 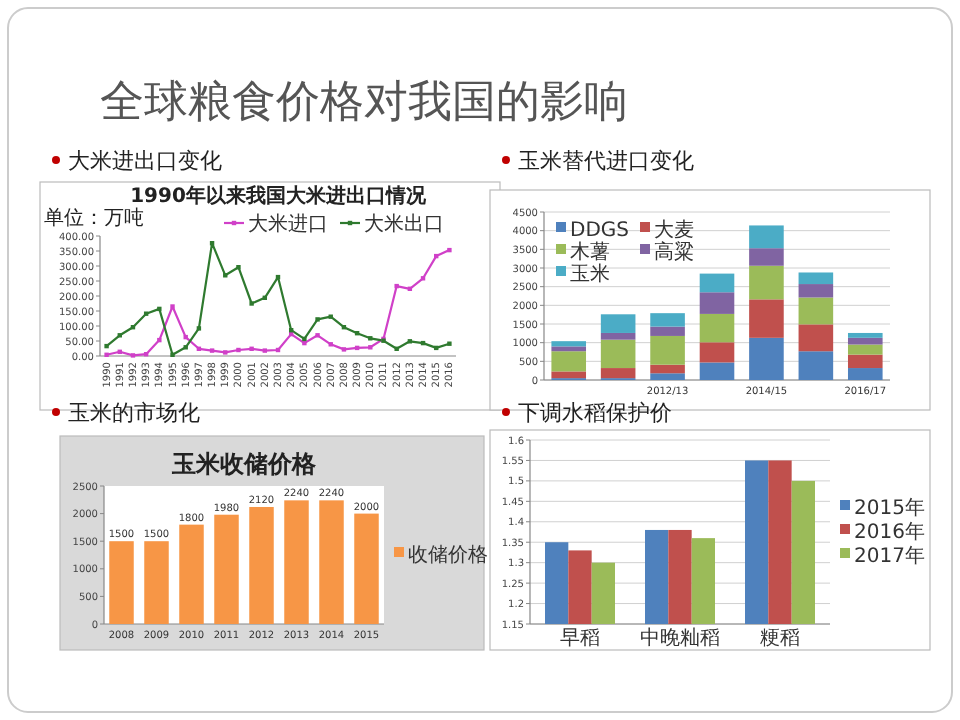 What do you see at coordinates (674, 252) in the screenshot?
I see `legend-label: 高粱` at bounding box center [674, 252].